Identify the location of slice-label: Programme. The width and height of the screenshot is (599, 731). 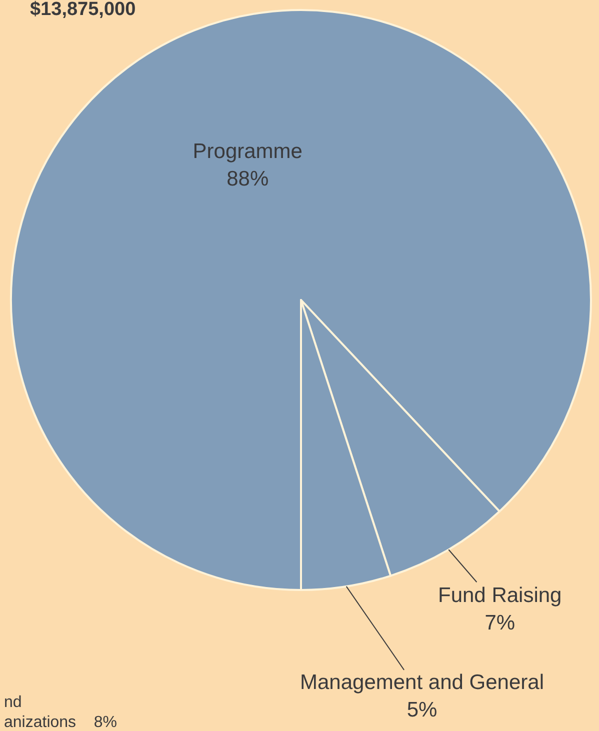
(247, 152).